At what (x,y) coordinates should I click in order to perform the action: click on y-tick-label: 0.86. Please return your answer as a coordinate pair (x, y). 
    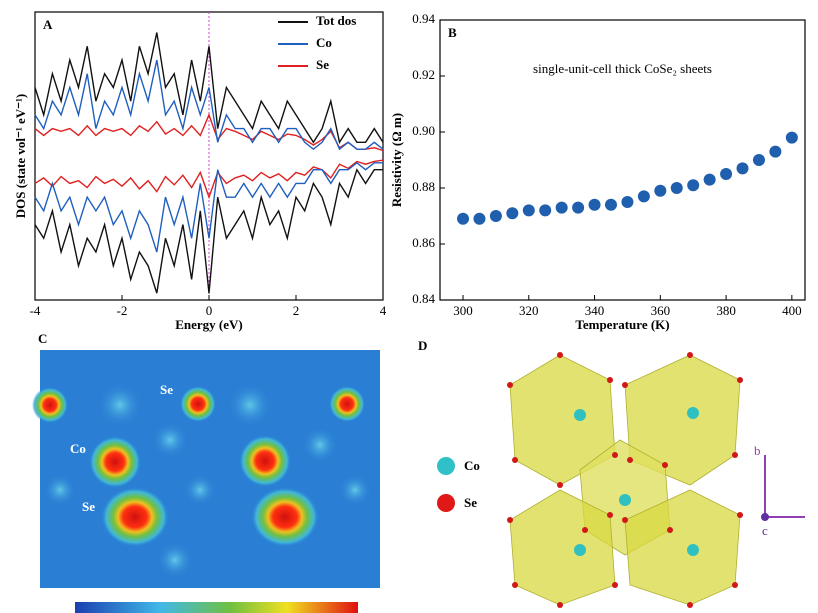
    Looking at the image, I should click on (423, 242).